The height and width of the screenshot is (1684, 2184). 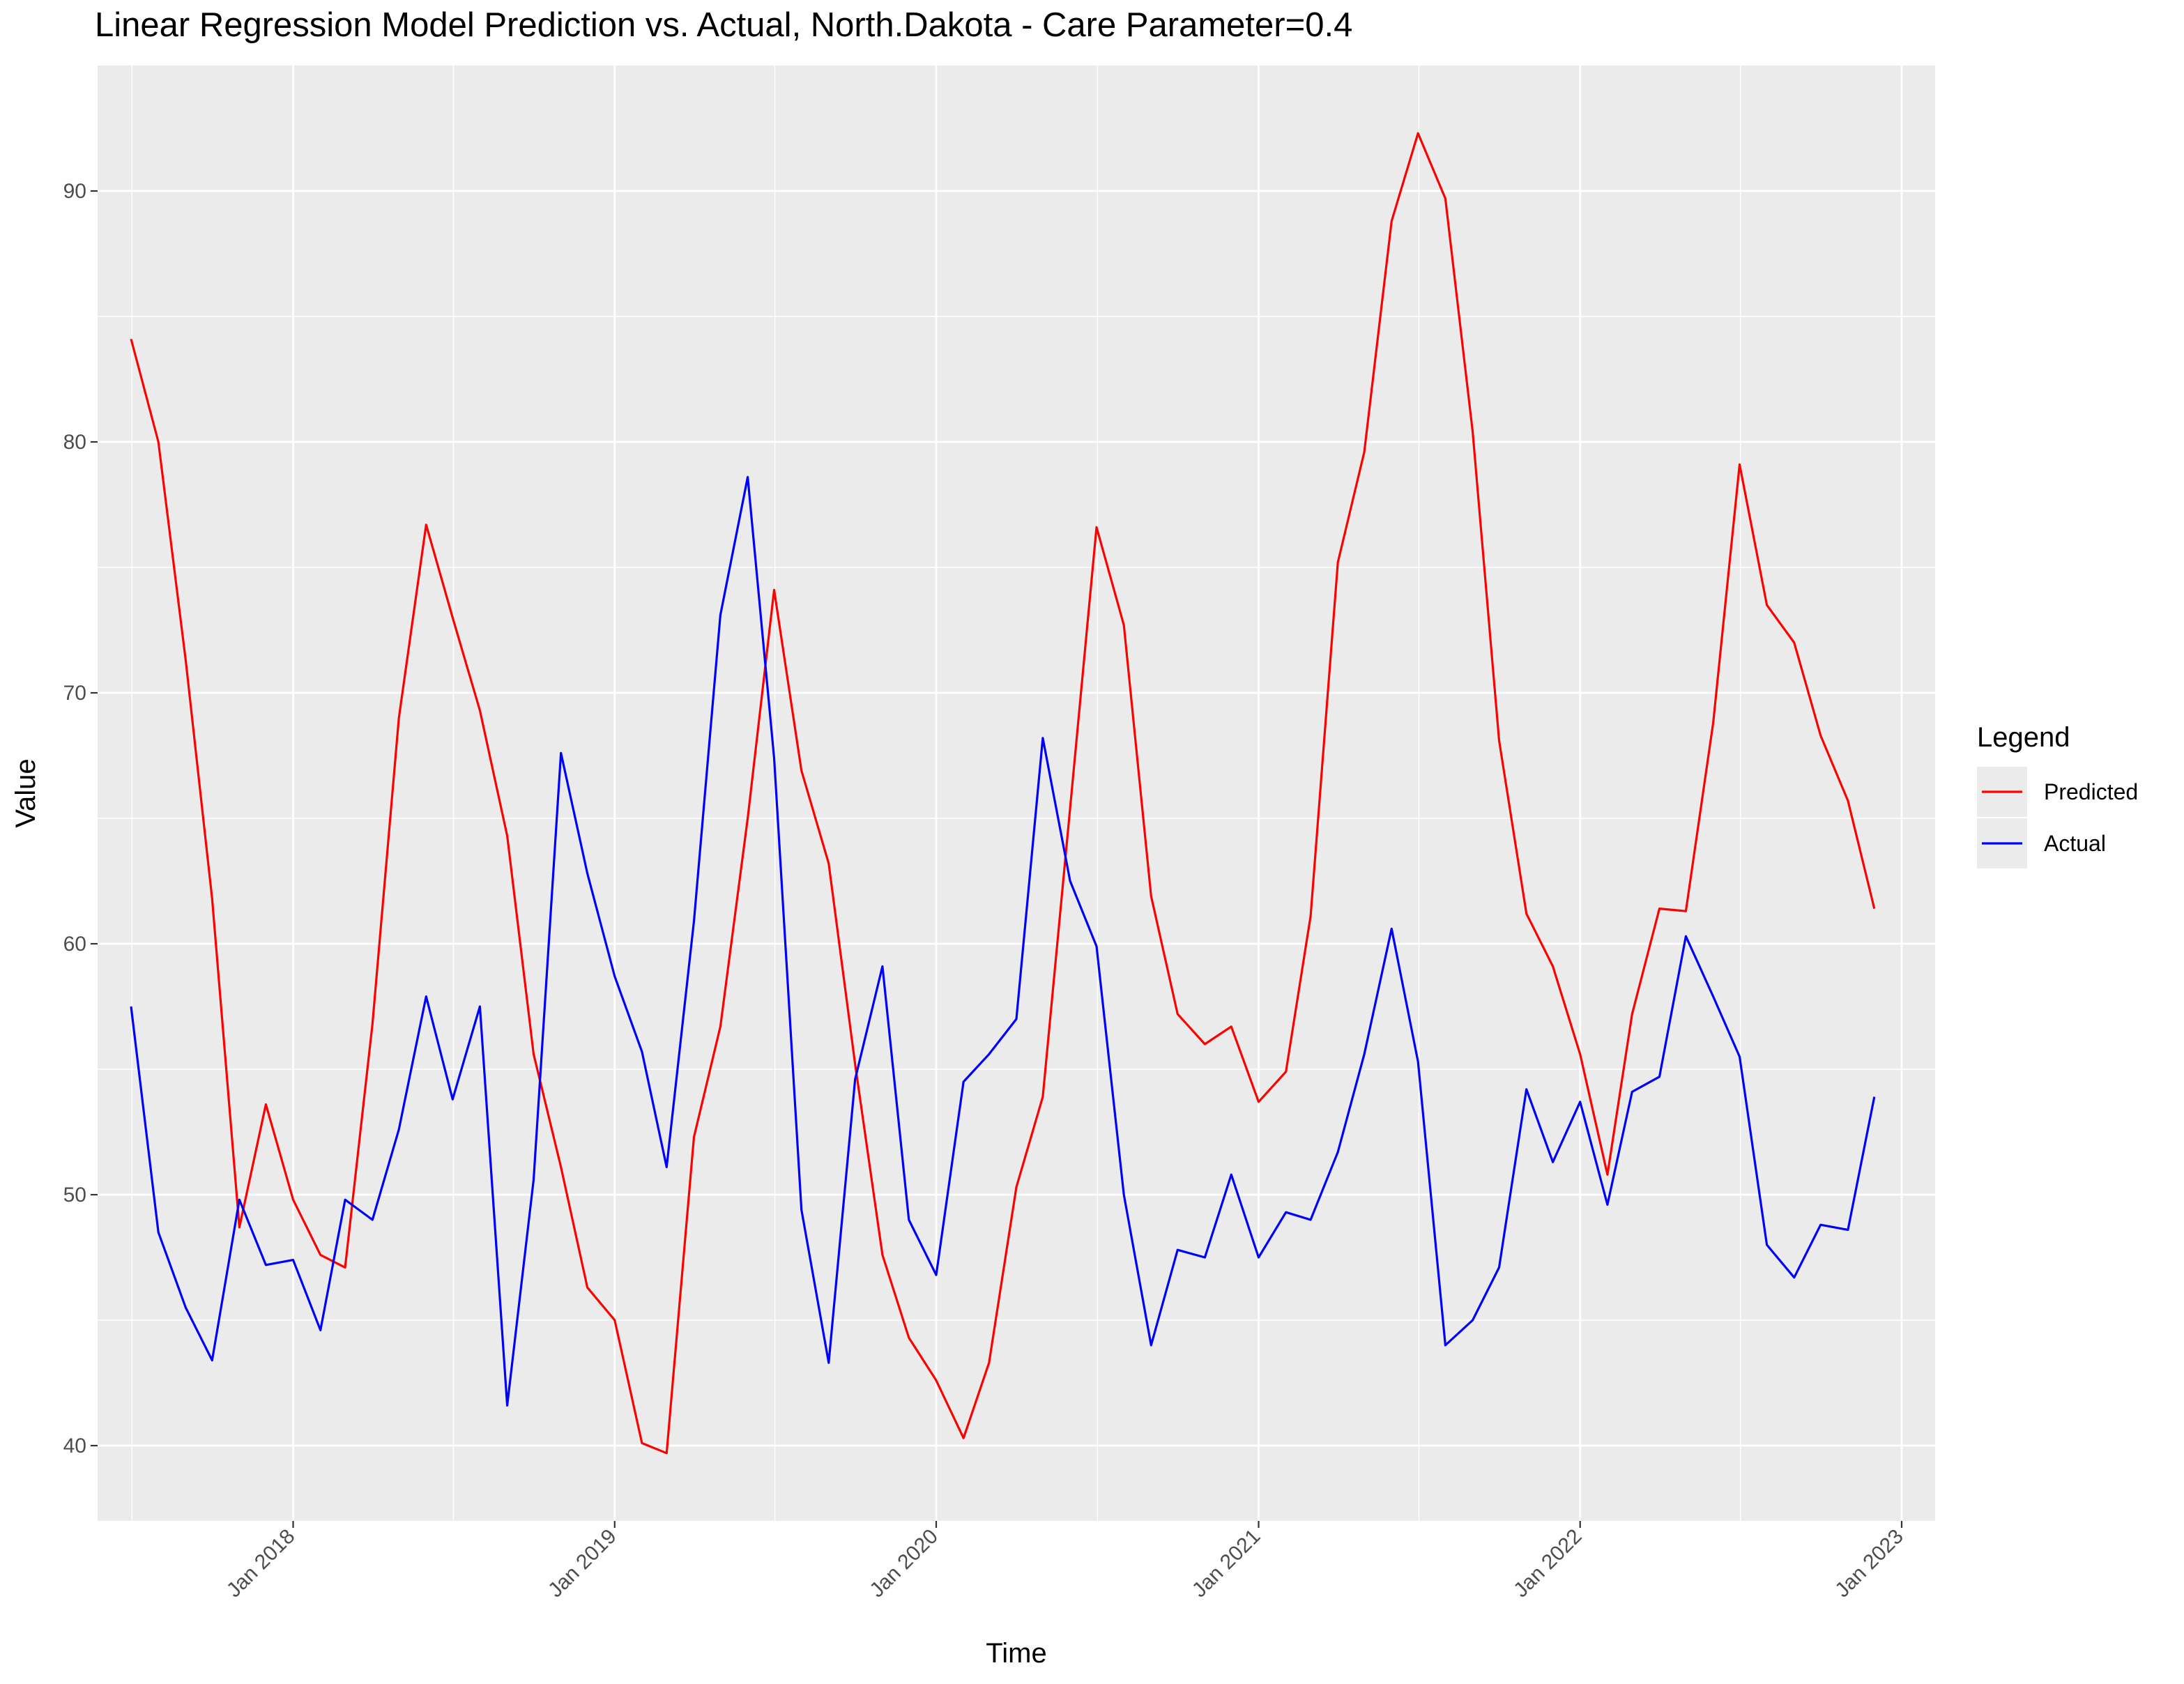 What do you see at coordinates (74, 1195) in the screenshot?
I see `y-tick-label: 50` at bounding box center [74, 1195].